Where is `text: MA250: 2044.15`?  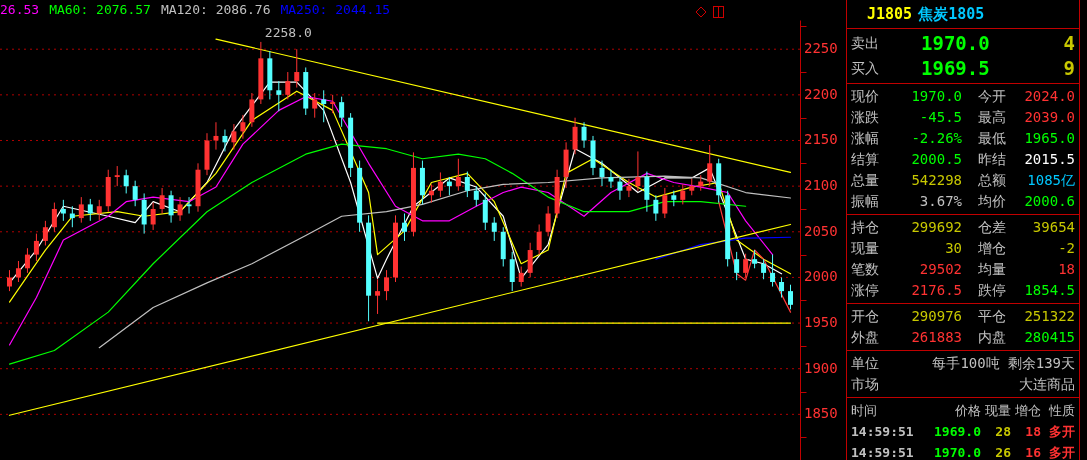
text: MA250: 2044.15 is located at coordinates (335, 9).